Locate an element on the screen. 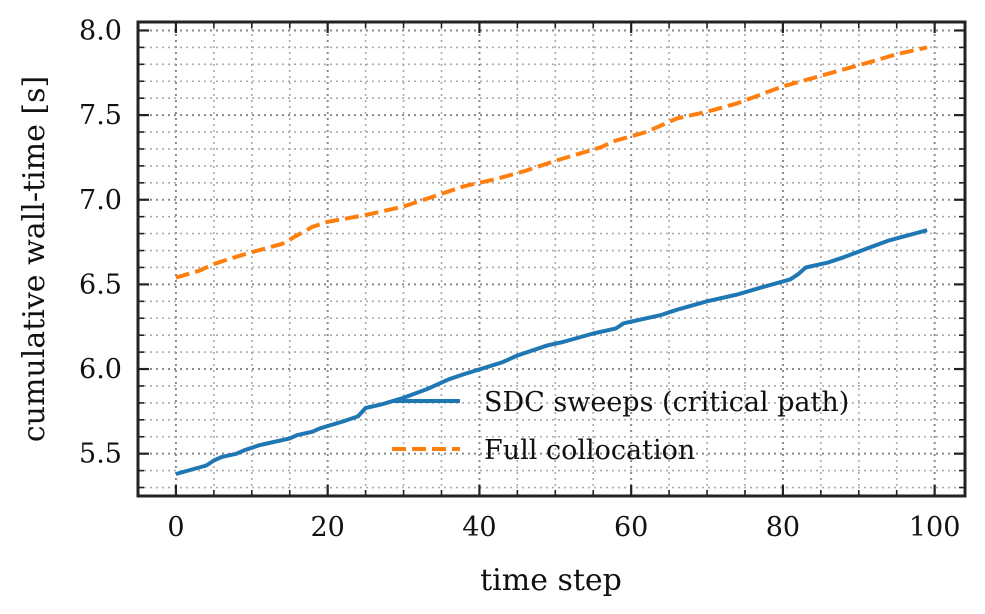 This screenshot has width=985, height=614. y-tick-label: 6.0 is located at coordinates (100, 369).